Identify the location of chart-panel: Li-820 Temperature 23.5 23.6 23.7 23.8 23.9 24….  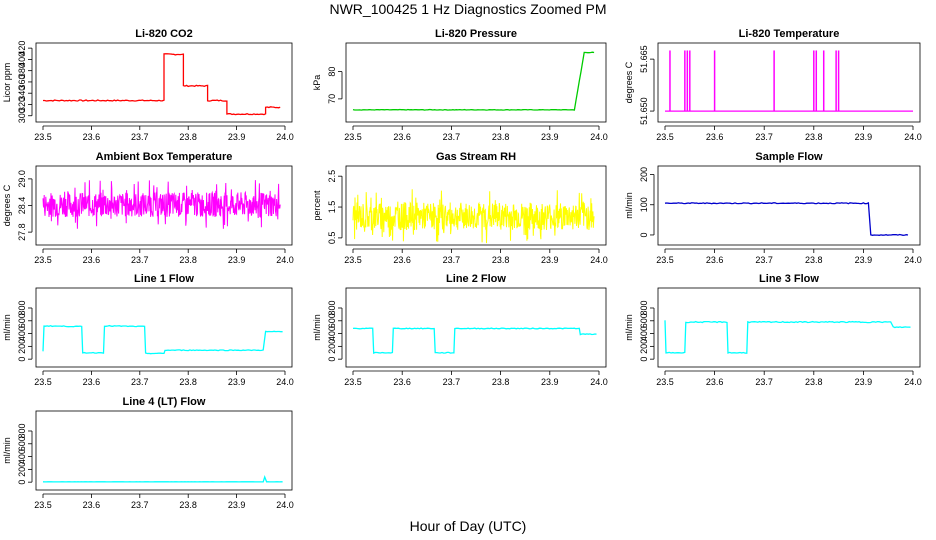
(773, 85).